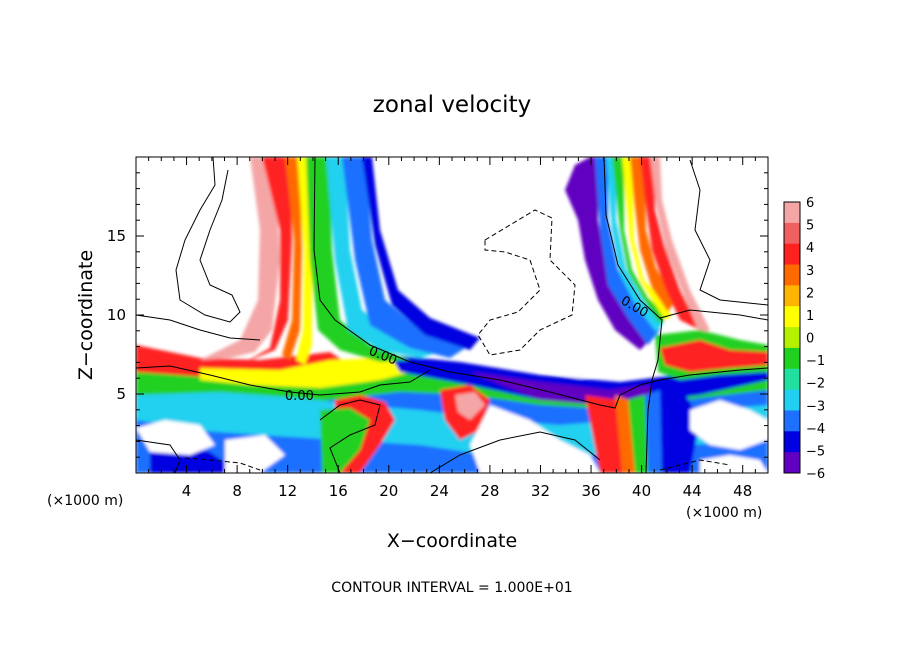 This screenshot has height=654, width=904. Describe the element at coordinates (810, 248) in the screenshot. I see `colorbar-label: 4` at that location.